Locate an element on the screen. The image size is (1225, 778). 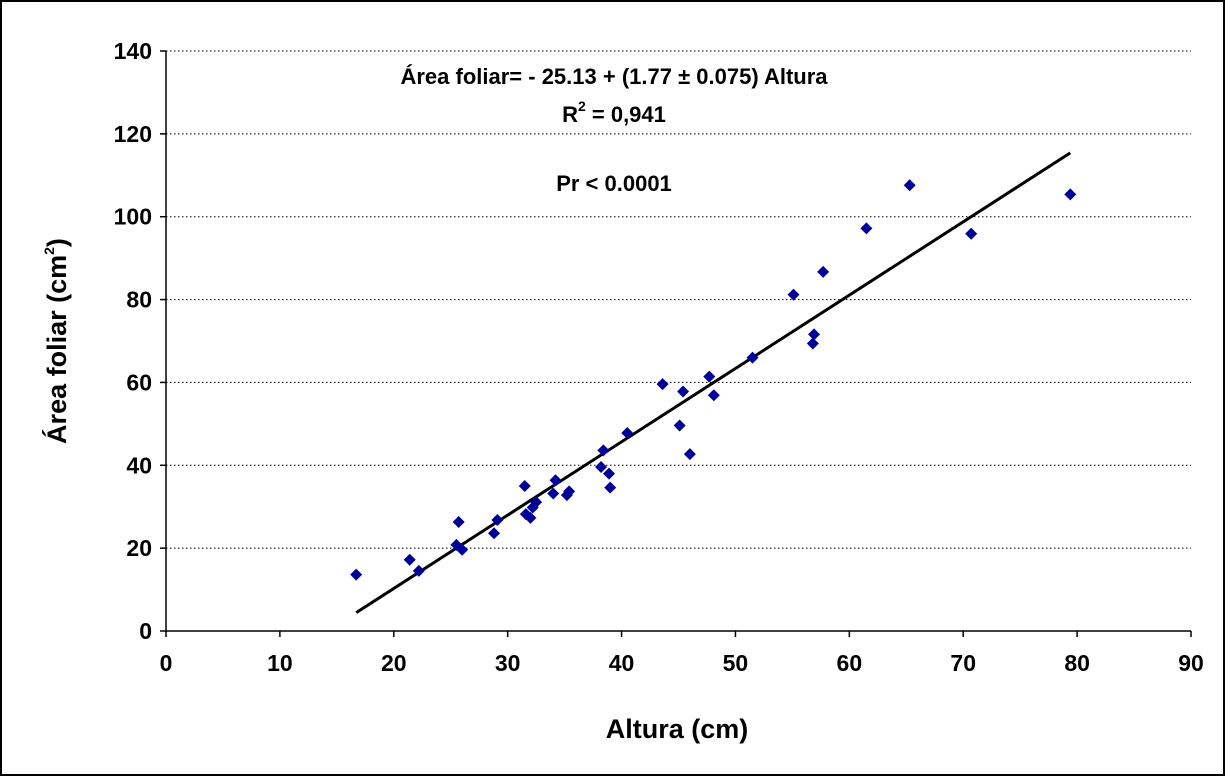
x-tick-label: 40 is located at coordinates (622, 663).